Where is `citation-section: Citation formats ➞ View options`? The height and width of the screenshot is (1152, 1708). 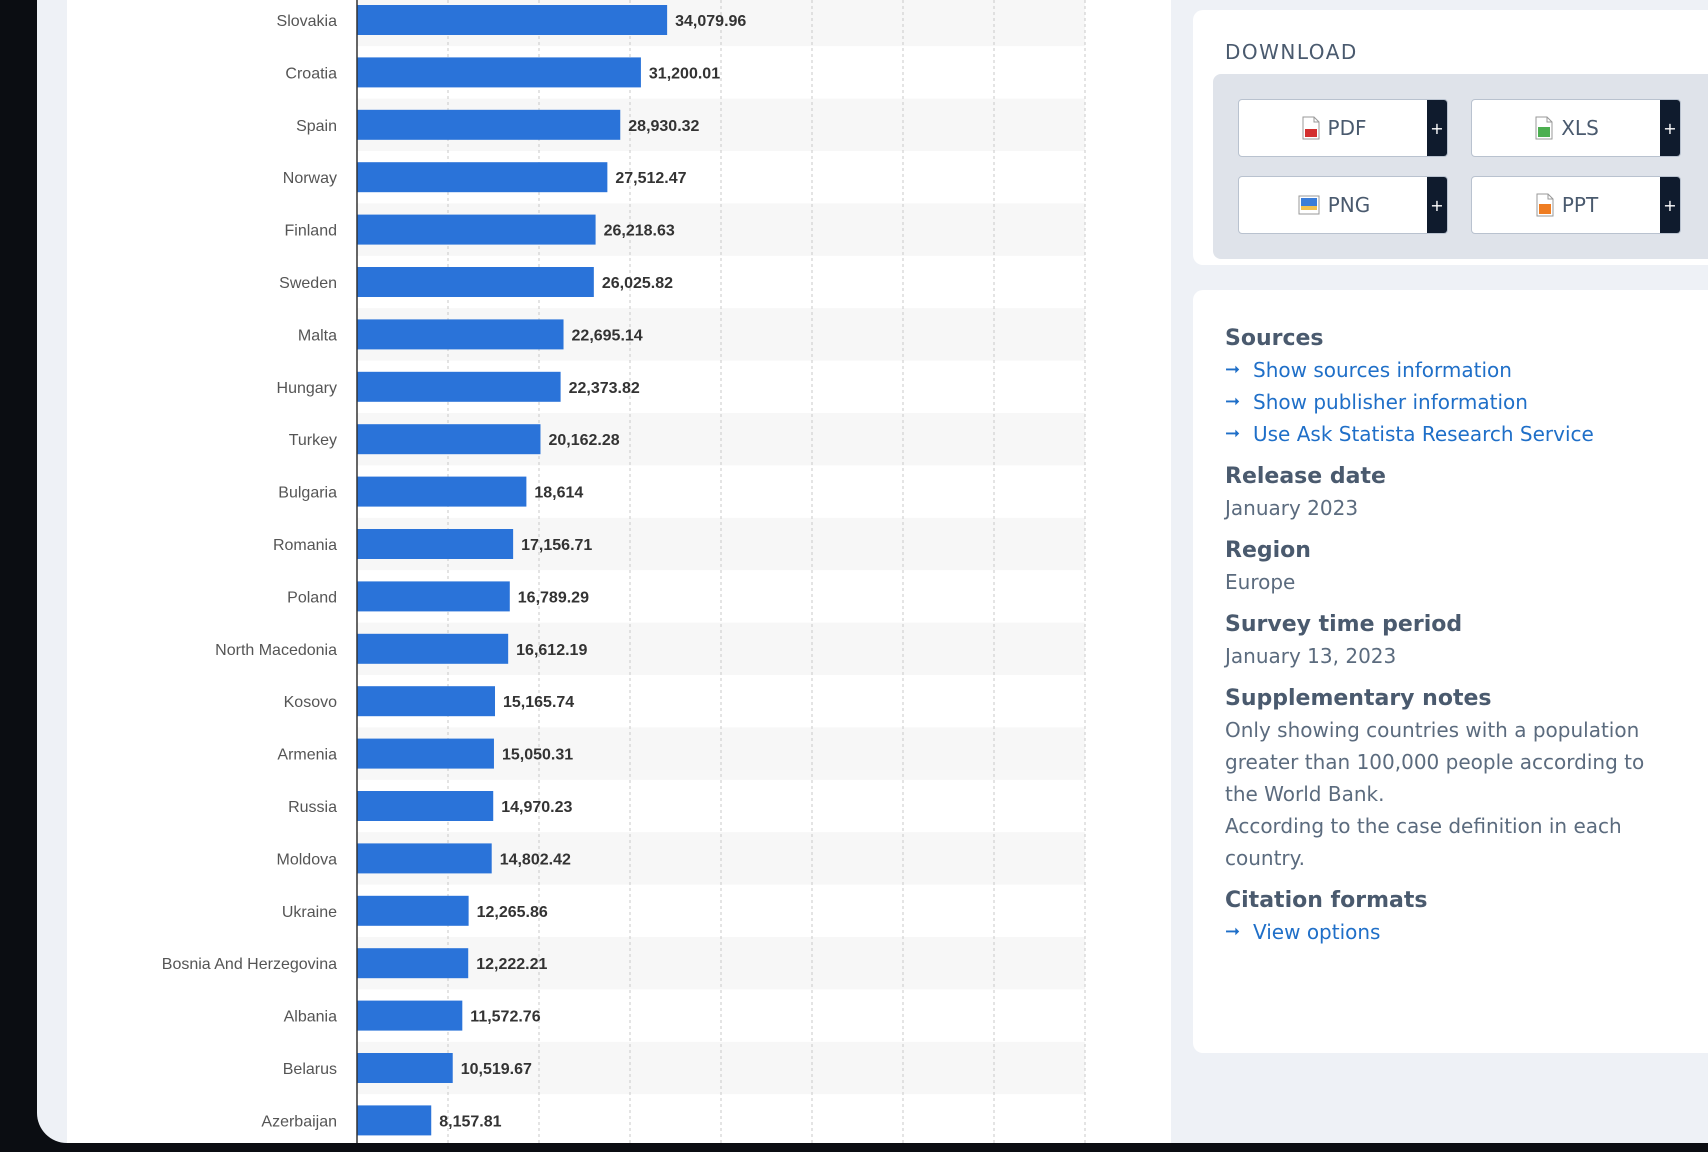
citation-section: Citation formats ➞ View options is located at coordinates (1450, 917).